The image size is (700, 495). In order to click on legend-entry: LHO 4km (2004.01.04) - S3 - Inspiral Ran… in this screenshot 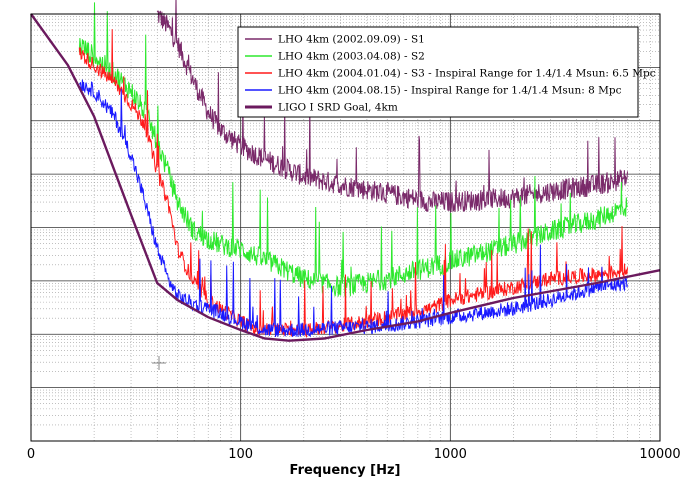, I will do `click(467, 74)`.